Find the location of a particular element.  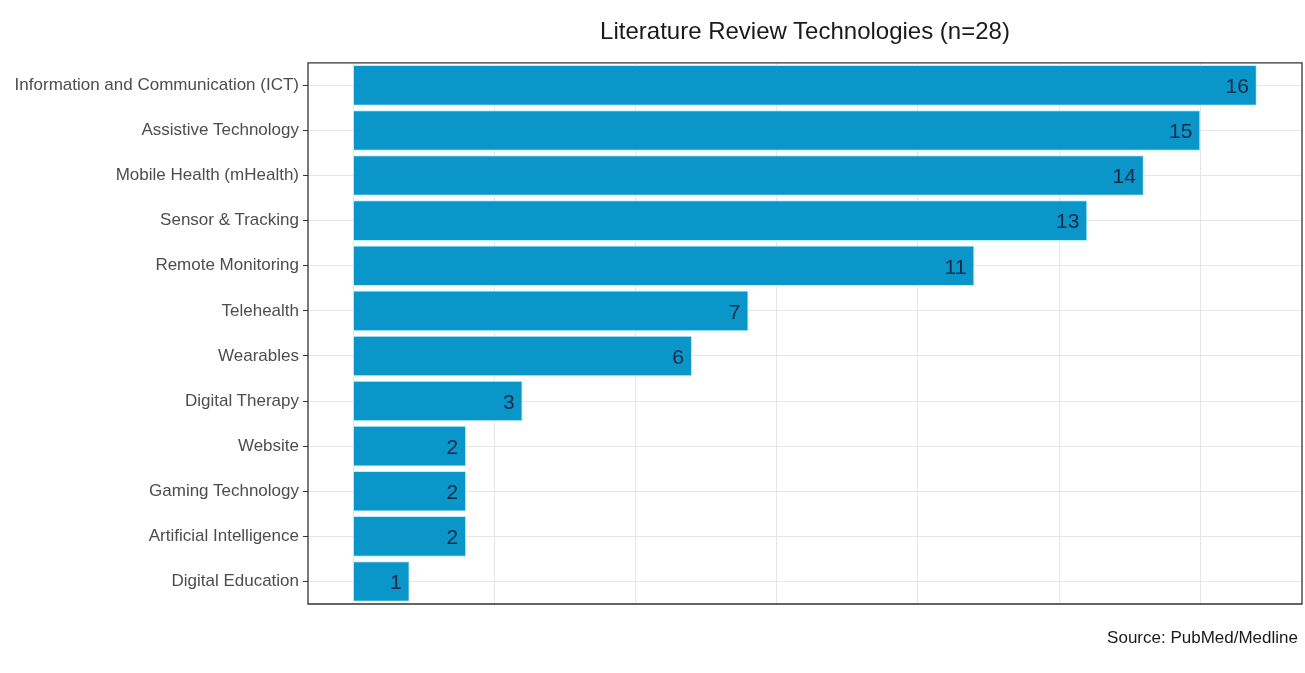

data-label: 6 is located at coordinates (678, 356).